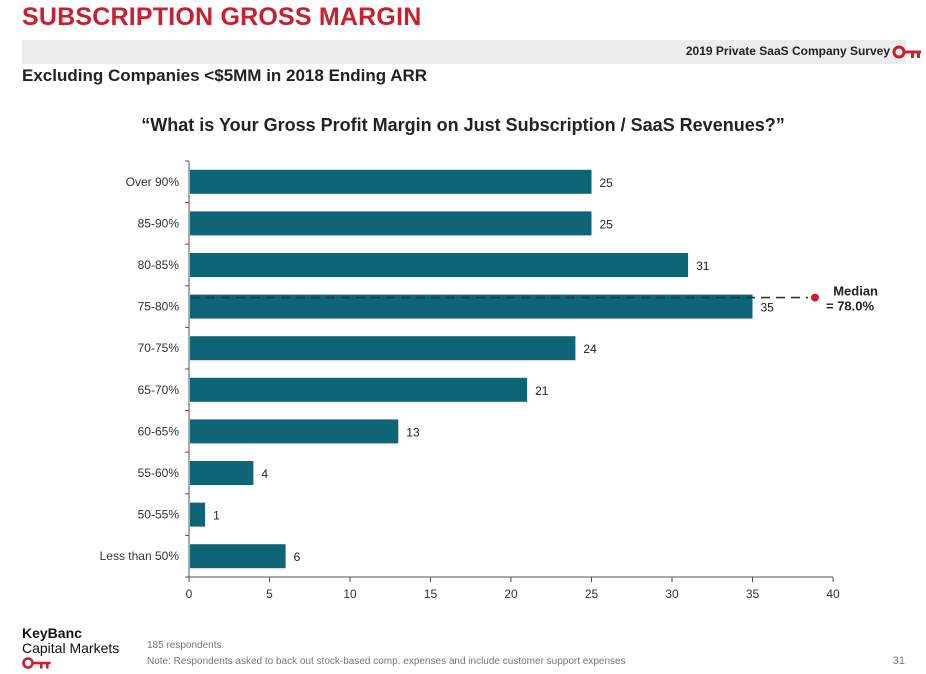  Describe the element at coordinates (71, 648) in the screenshot. I see `logo-capital-markets: Capital Markets` at that location.